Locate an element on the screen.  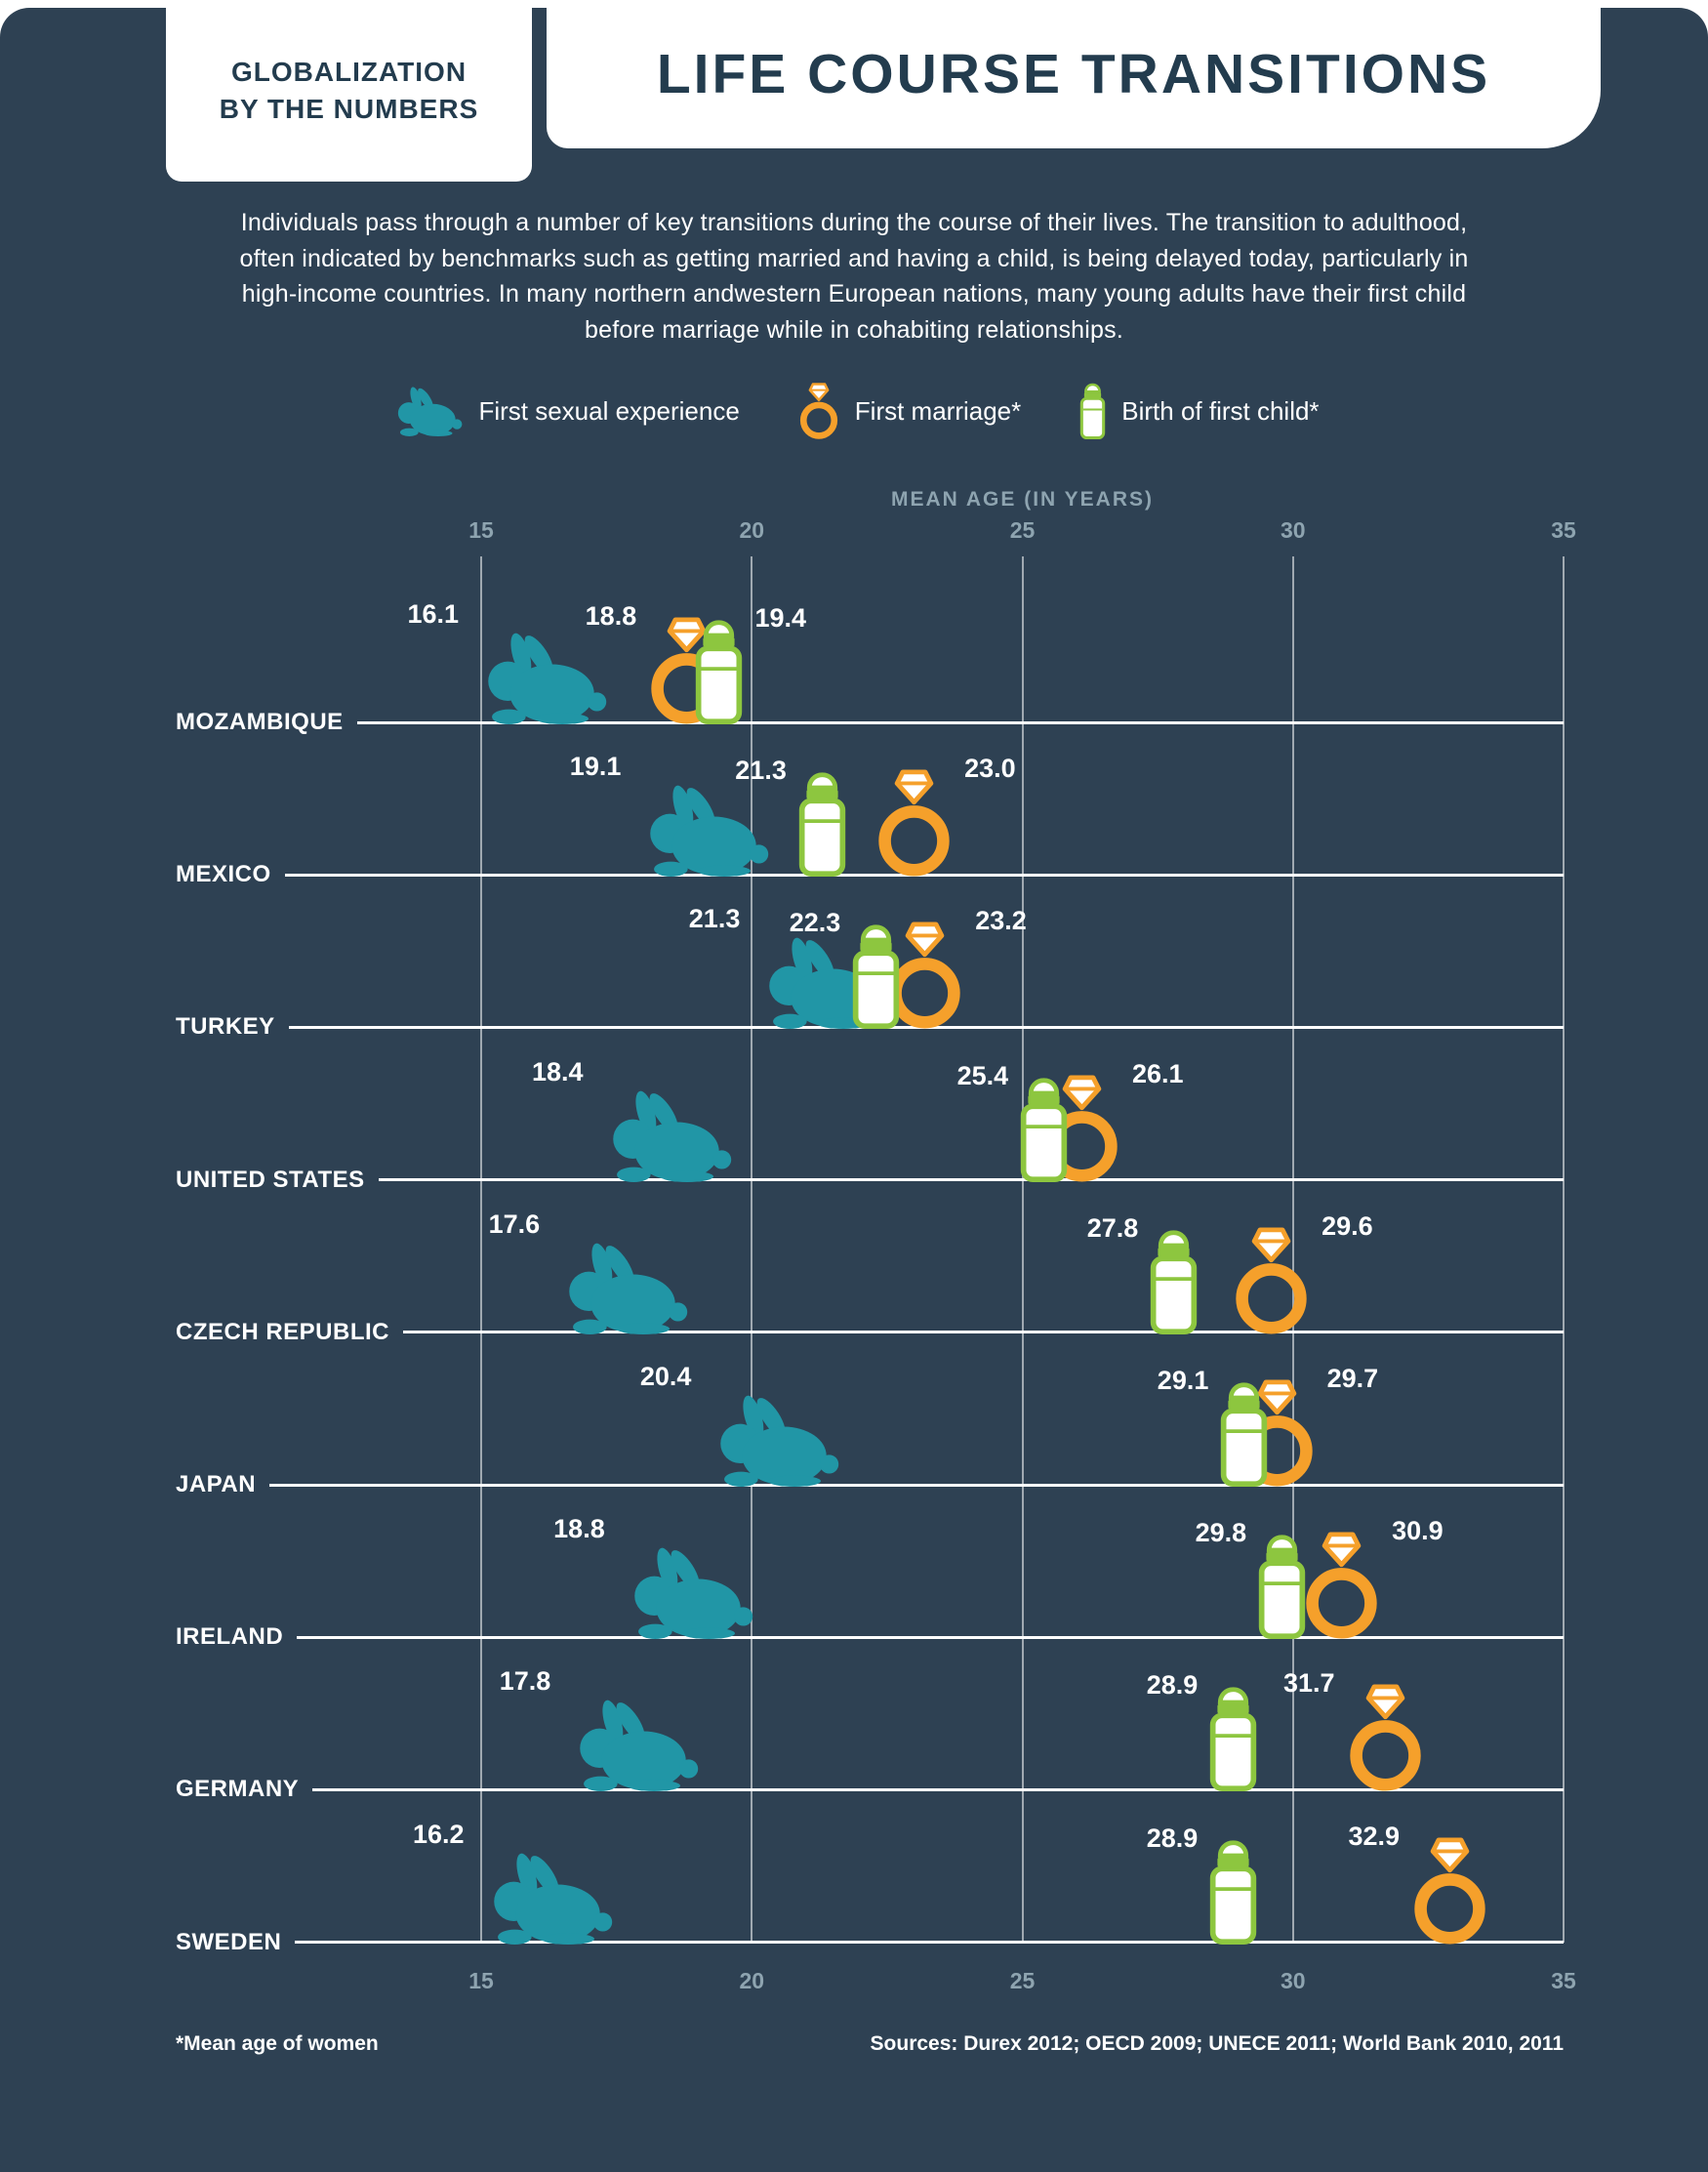
page-title: LIFE COURSE TRANSITIONS is located at coordinates (1073, 74).